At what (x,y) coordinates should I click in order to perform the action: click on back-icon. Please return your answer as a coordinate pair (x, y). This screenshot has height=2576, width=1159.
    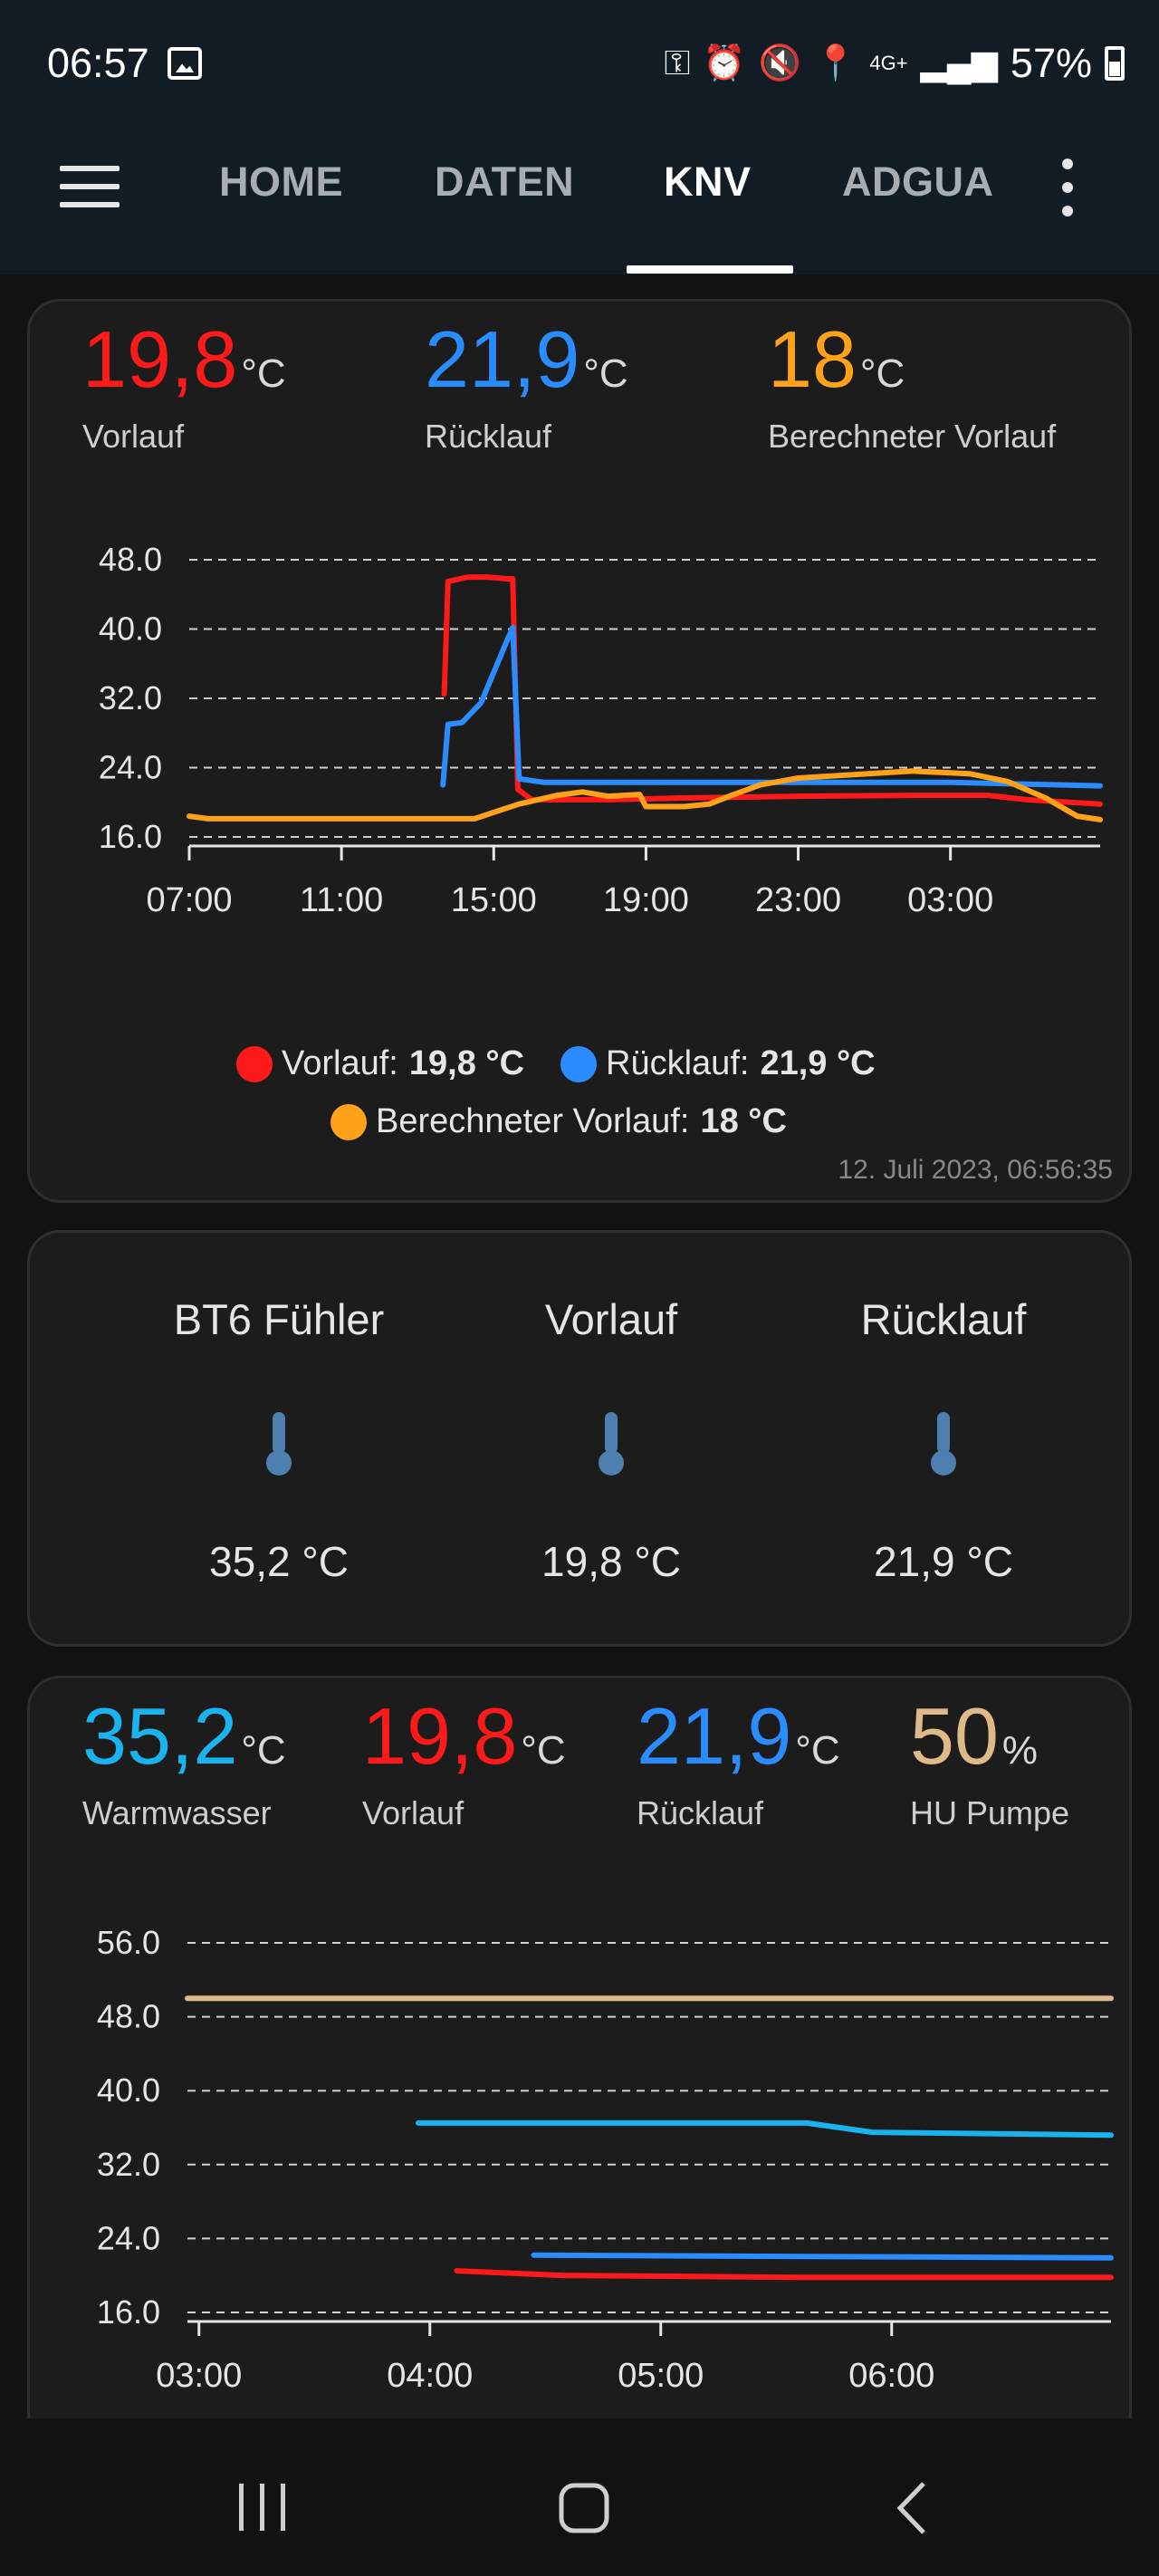
    Looking at the image, I should click on (911, 2508).